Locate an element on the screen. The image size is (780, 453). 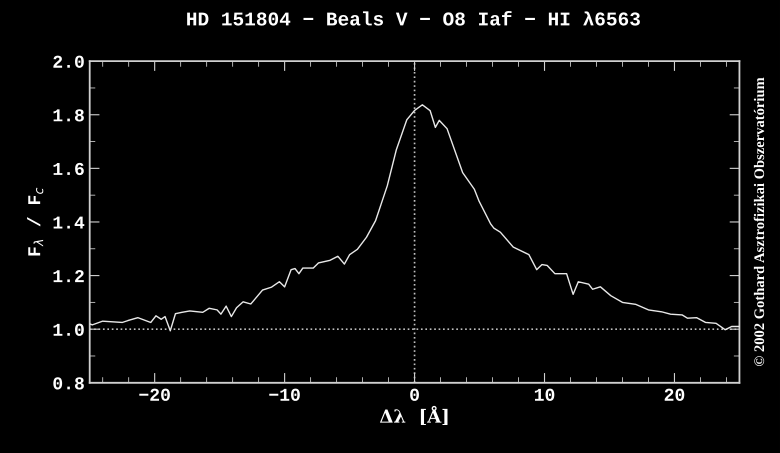
x-axis-title: Δλ [Å] is located at coordinates (414, 416).